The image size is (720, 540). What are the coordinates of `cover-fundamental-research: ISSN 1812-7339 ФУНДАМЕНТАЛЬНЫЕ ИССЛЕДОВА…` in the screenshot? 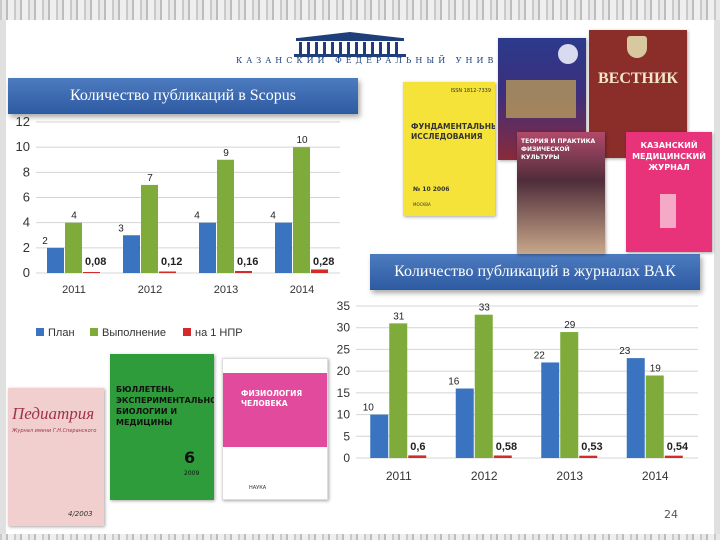 It's located at (449, 149).